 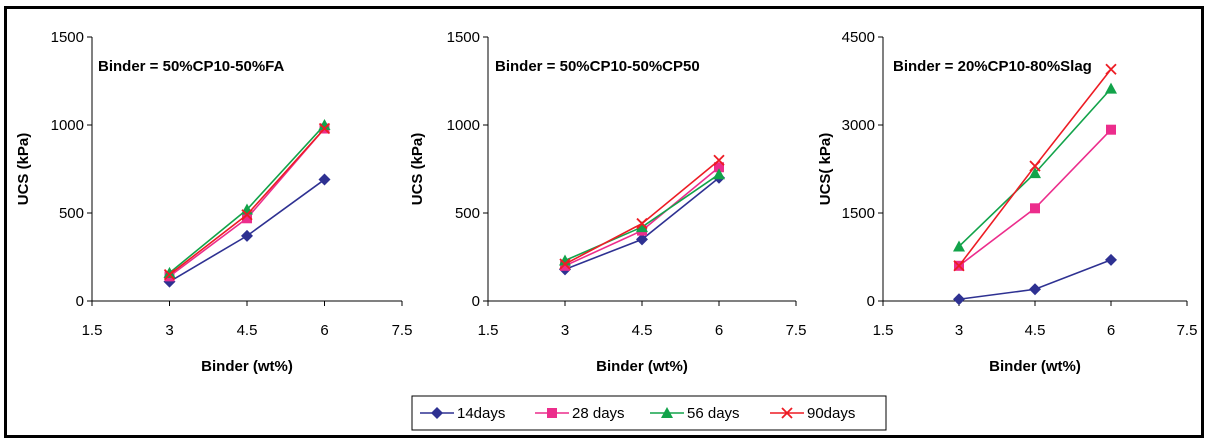 What do you see at coordinates (597, 66) in the screenshot?
I see `chart-title: Binder = 50%CP10-50%CP50` at bounding box center [597, 66].